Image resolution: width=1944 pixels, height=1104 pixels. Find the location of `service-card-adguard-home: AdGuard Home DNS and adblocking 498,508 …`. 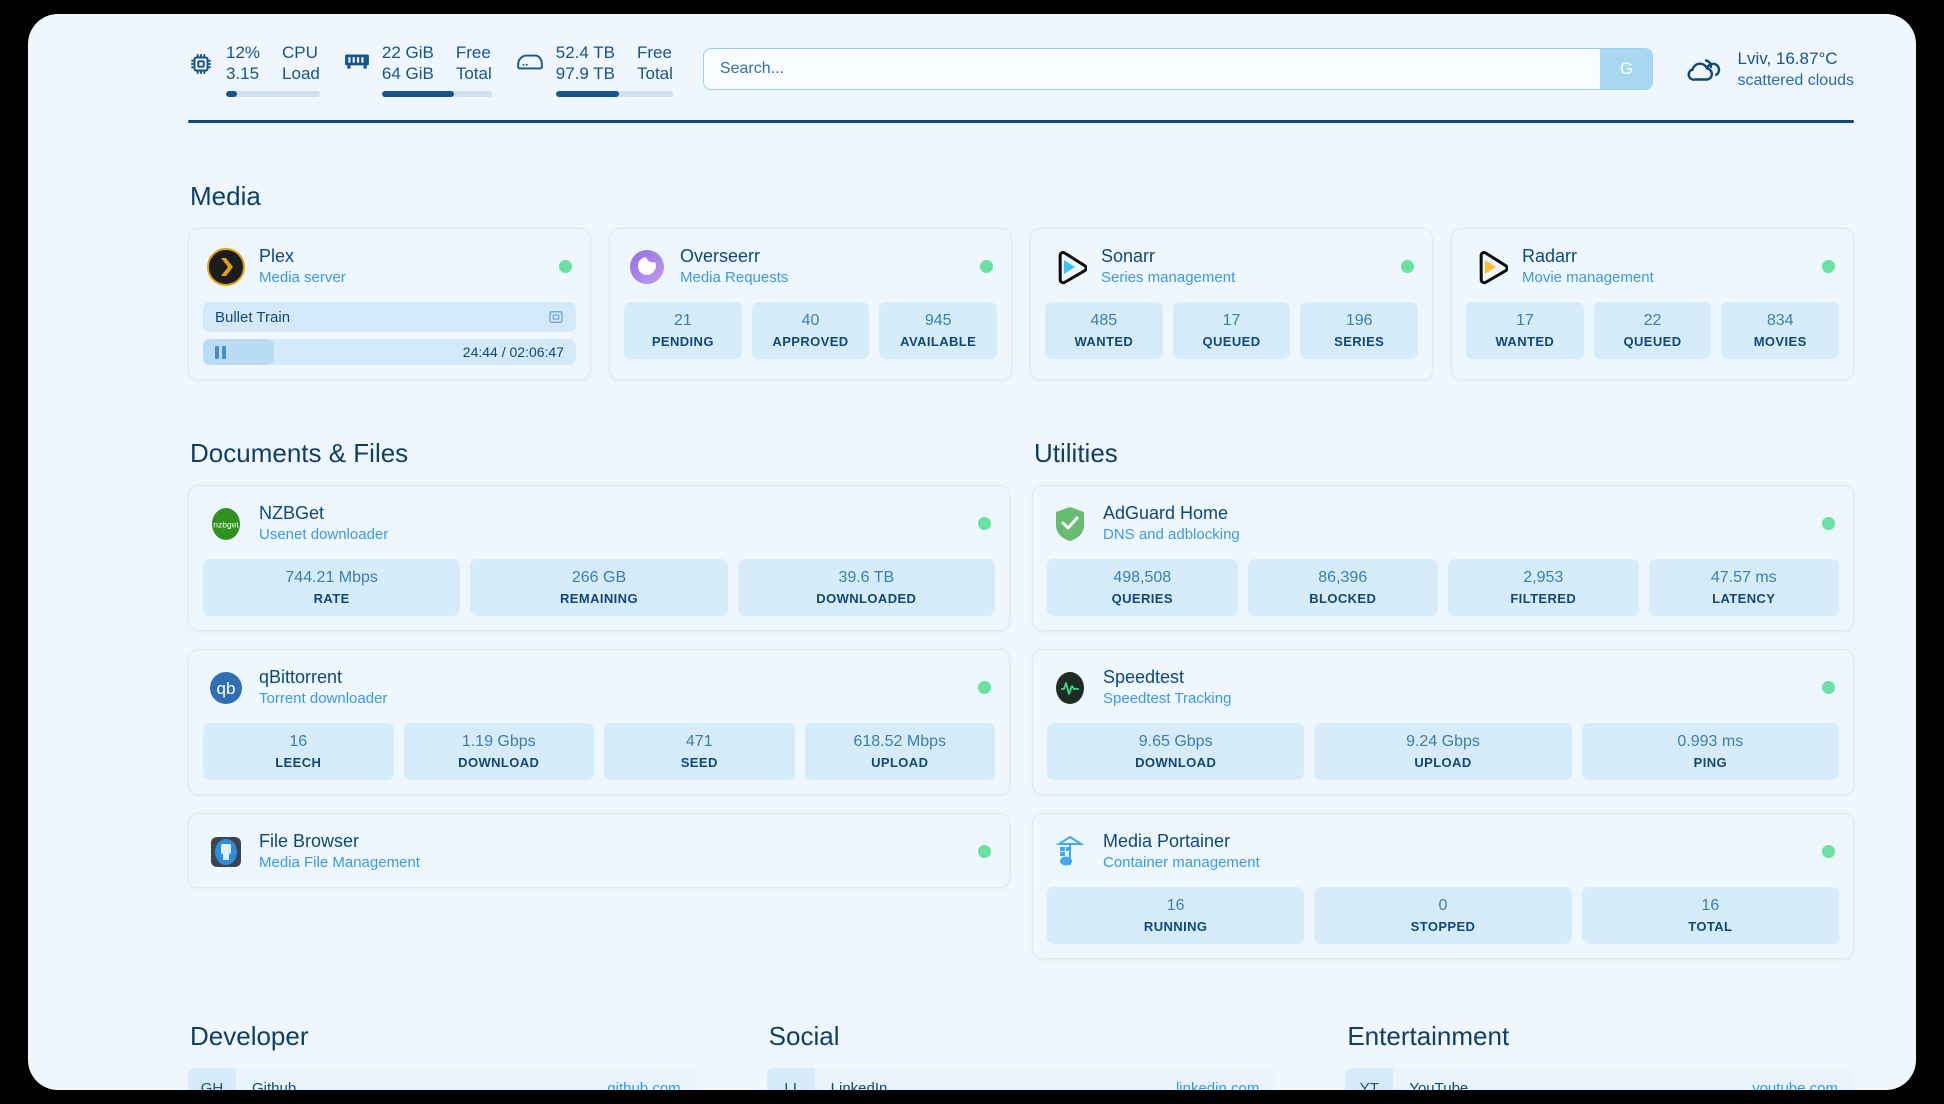

service-card-adguard-home: AdGuard Home DNS and adblocking 498,508 … is located at coordinates (1443, 558).